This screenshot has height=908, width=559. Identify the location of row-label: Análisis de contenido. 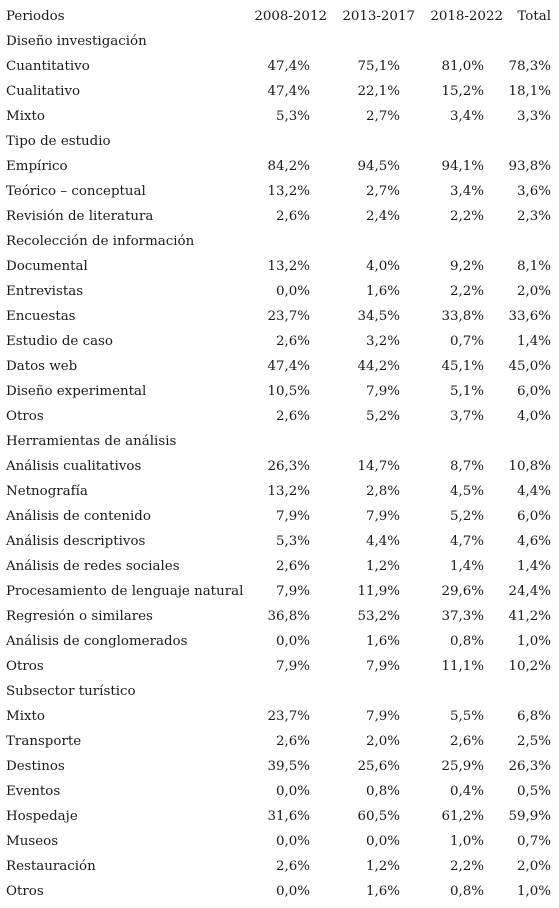
(78, 516).